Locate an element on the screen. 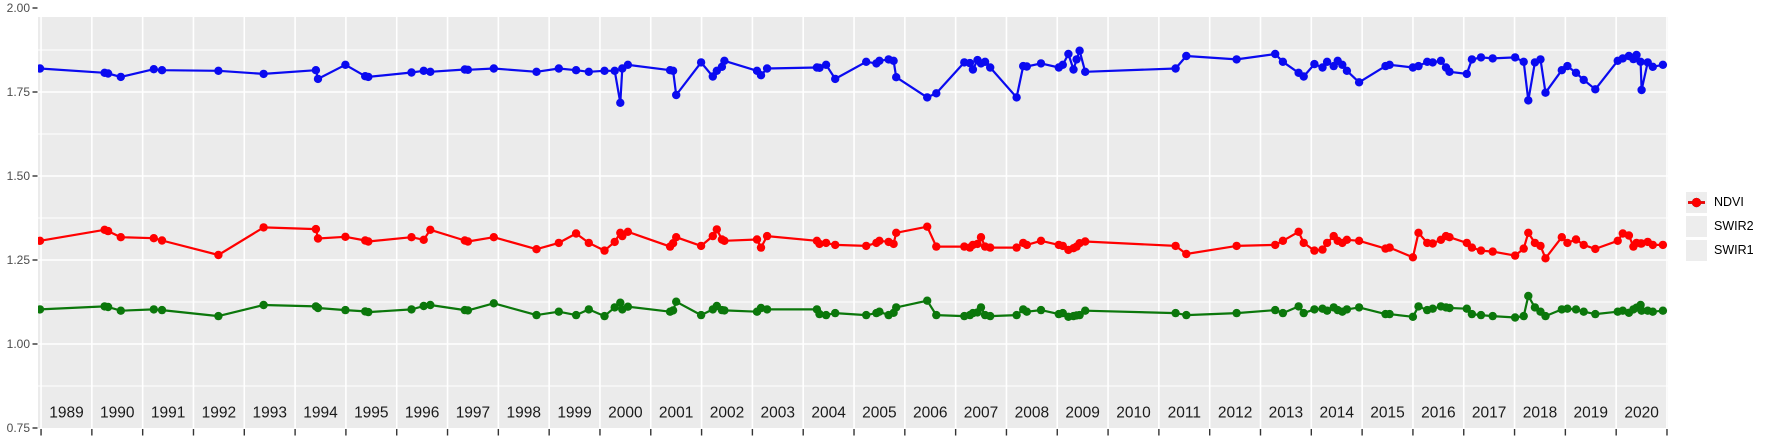 The width and height of the screenshot is (1773, 442). x-tick-label: 2012 is located at coordinates (1235, 413).